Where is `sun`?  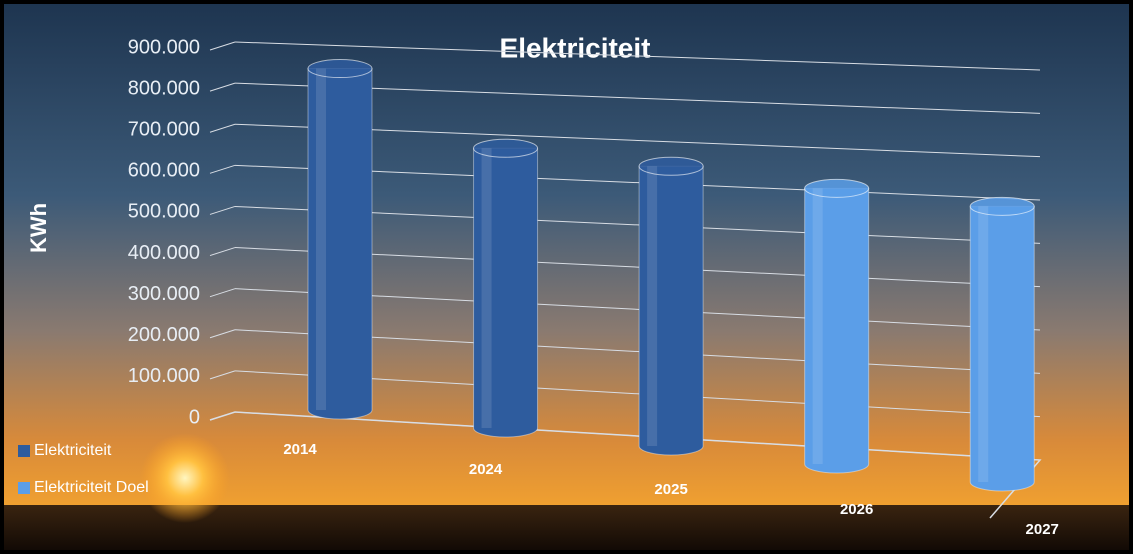 sun is located at coordinates (185, 478).